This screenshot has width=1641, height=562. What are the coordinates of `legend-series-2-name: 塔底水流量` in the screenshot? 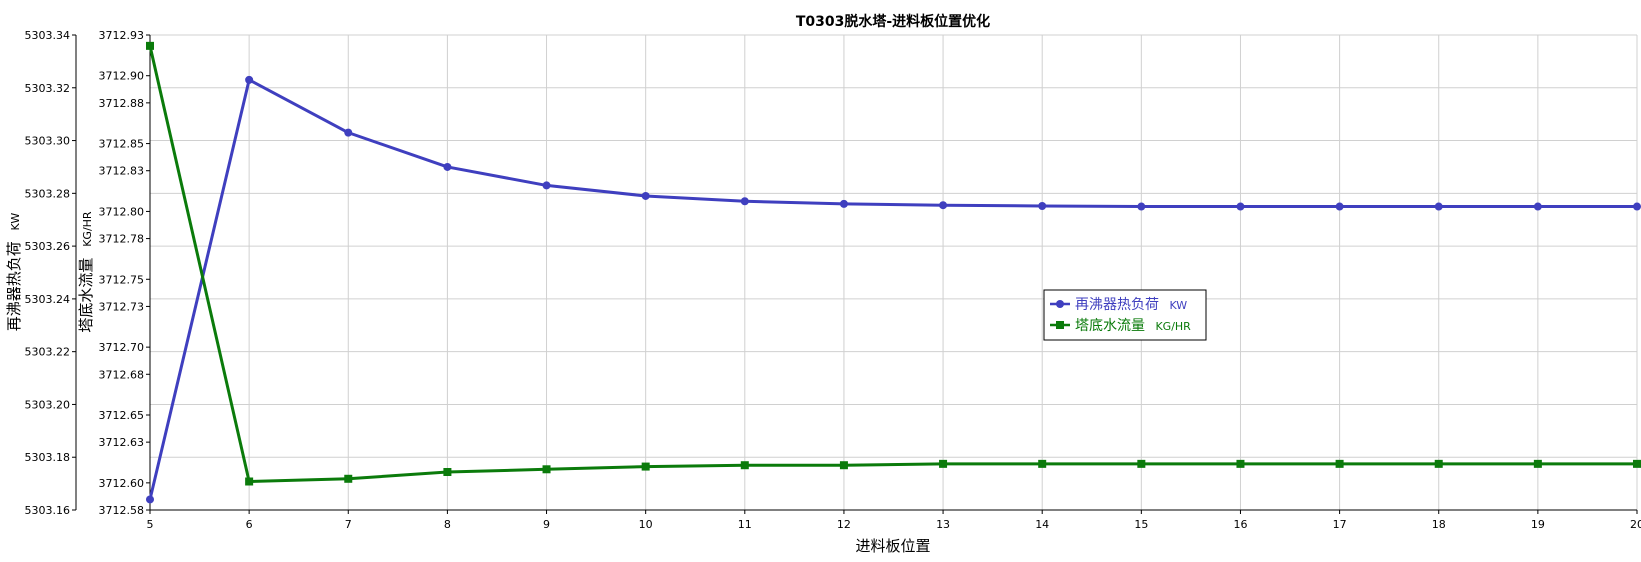 It's located at (1110, 326).